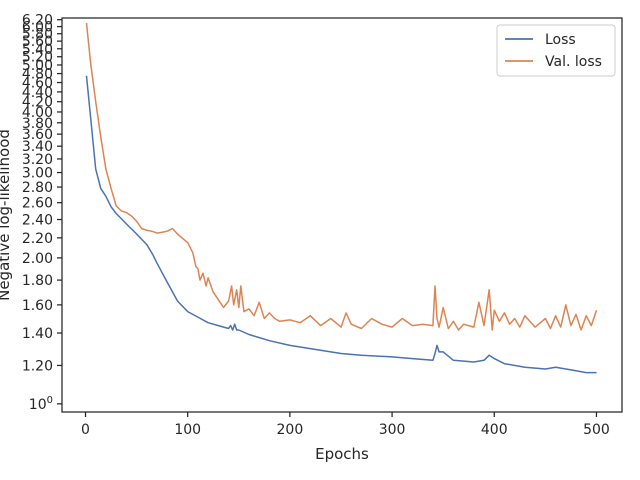  Describe the element at coordinates (41, 404) in the screenshot. I see `y-tick-label-0: 100` at that location.